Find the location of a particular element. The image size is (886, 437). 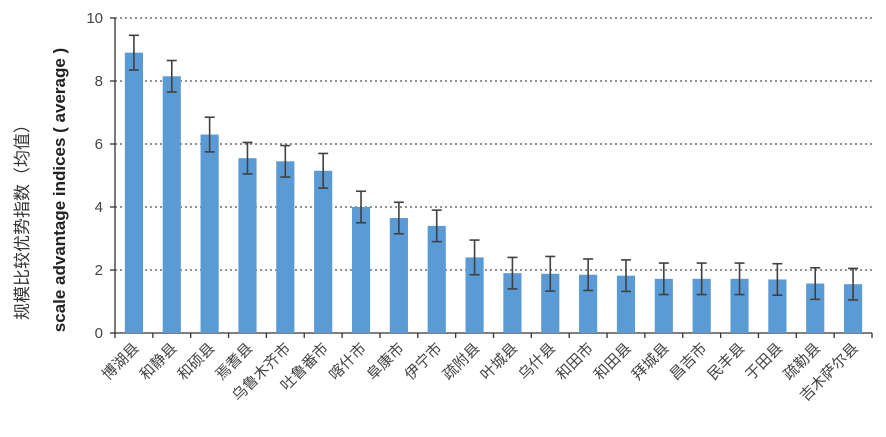

x-category-label: 民丰县 is located at coordinates (726, 361).